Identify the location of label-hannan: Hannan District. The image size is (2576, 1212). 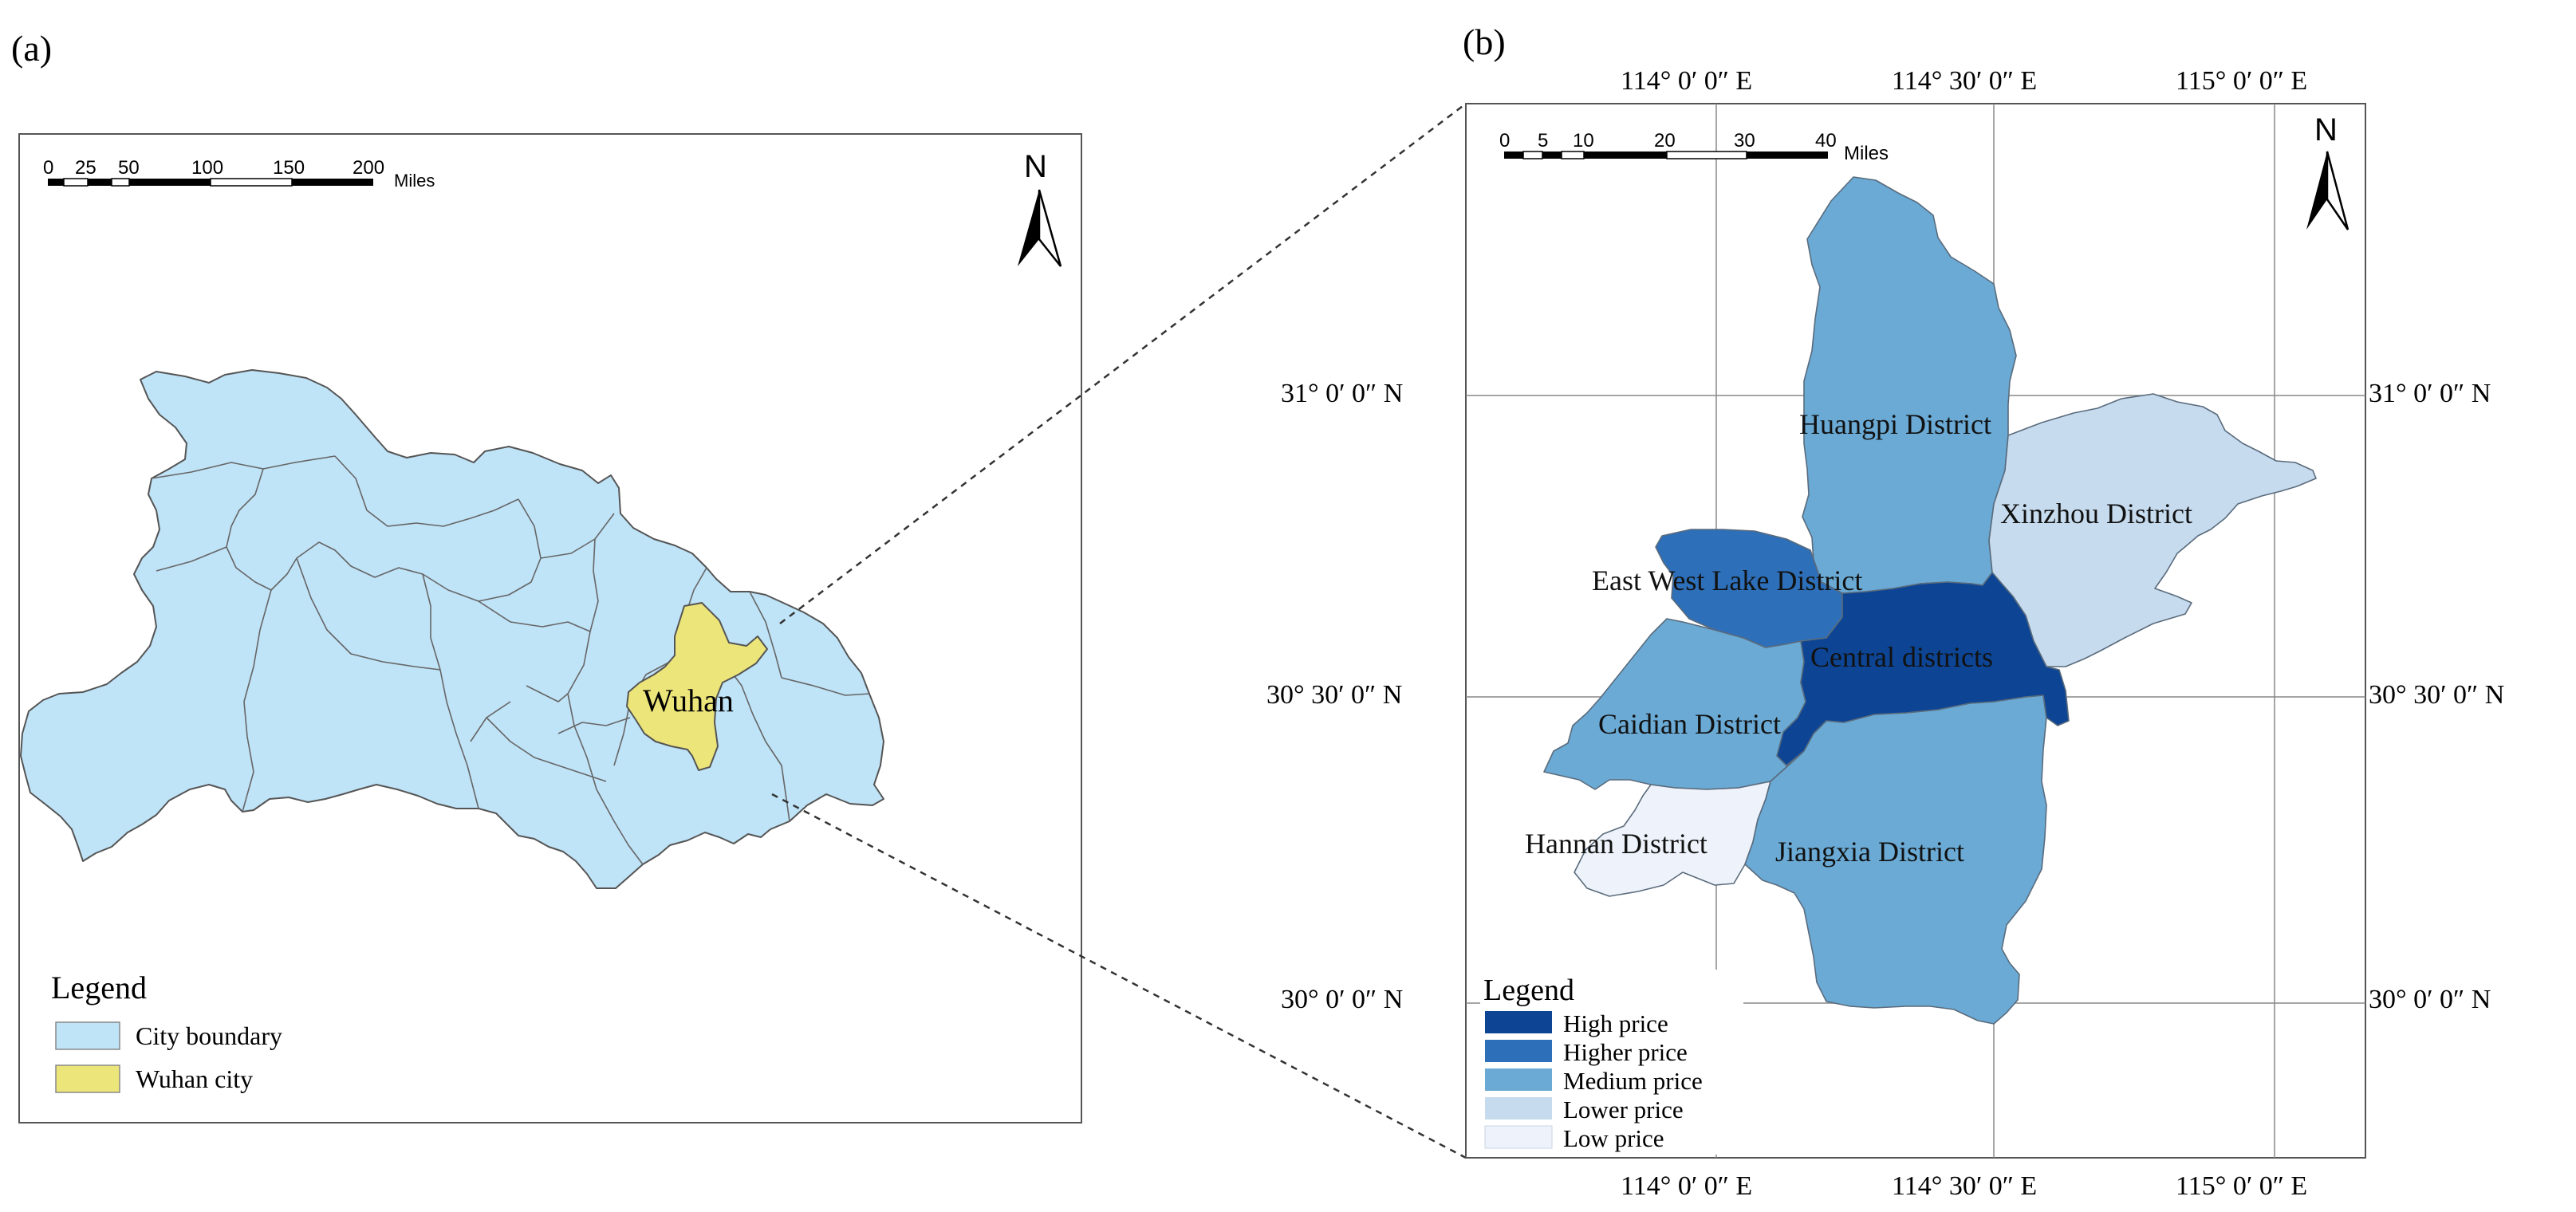
(1616, 844).